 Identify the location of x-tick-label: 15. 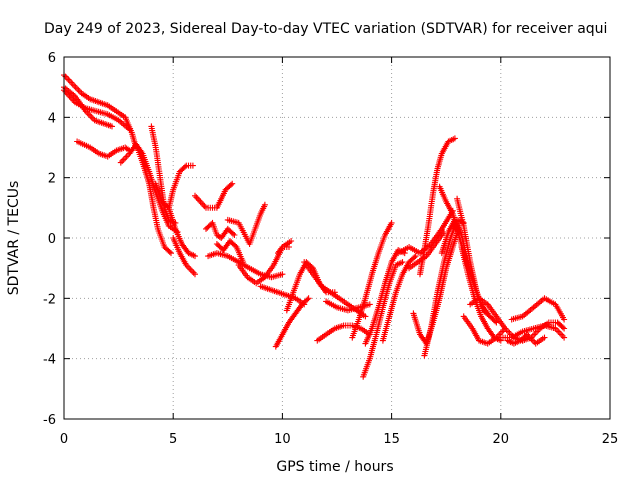
(391, 439).